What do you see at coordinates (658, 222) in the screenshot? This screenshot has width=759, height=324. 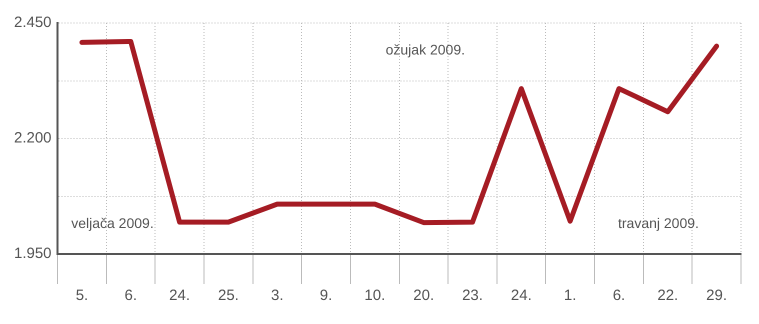 I see `annotation: travanj 2009.` at bounding box center [658, 222].